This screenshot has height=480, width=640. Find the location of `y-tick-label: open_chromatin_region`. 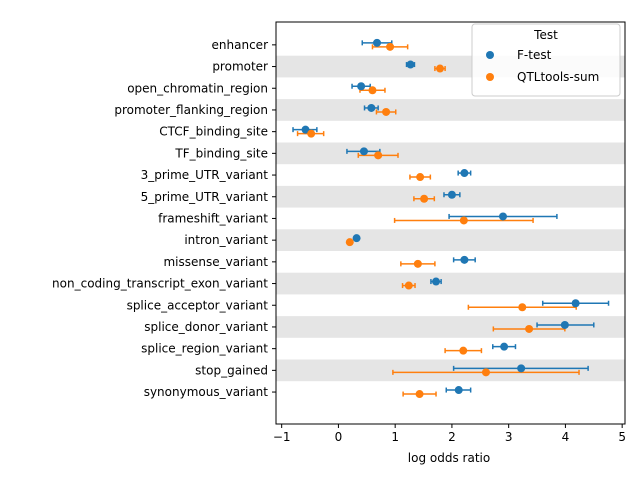

y-tick-label: open_chromatin_region is located at coordinates (197, 88).